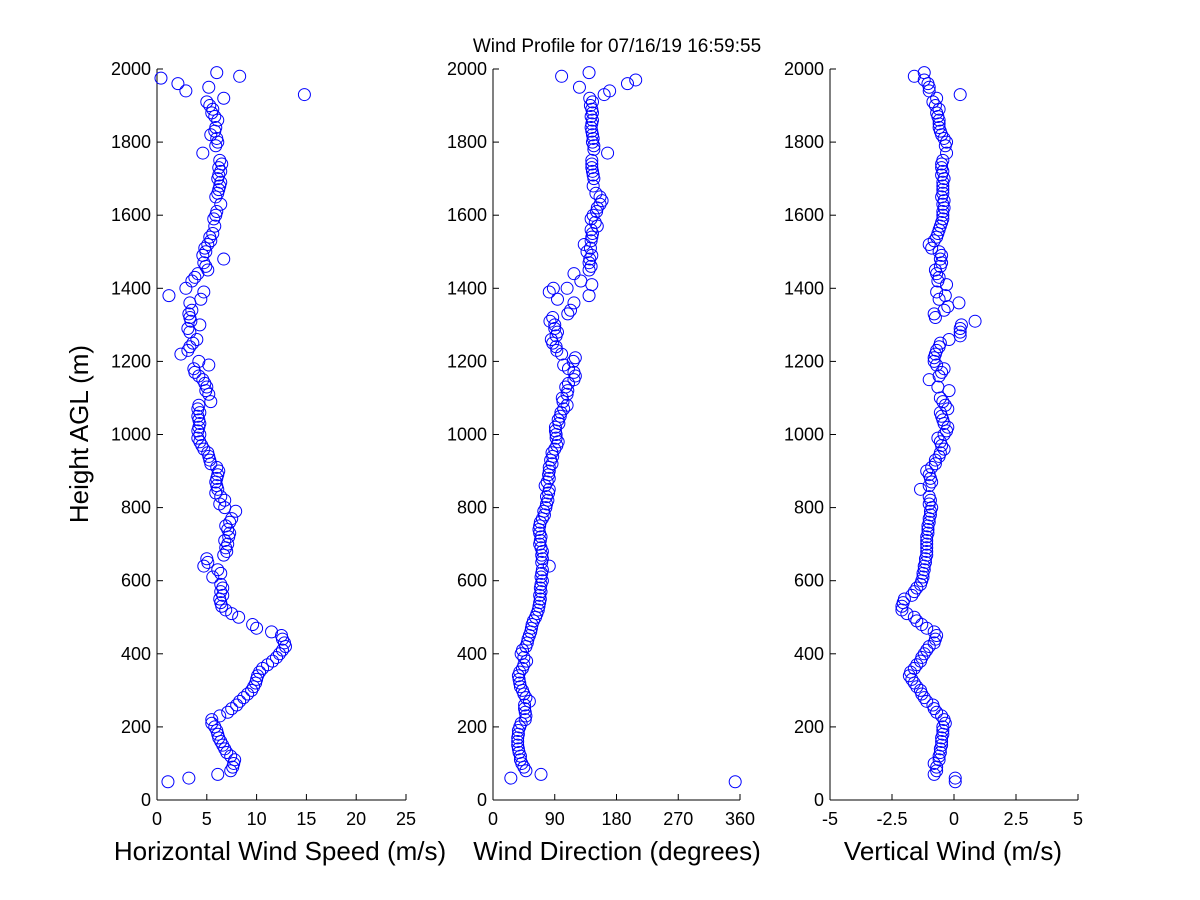 Image resolution: width=1200 pixels, height=900 pixels. What do you see at coordinates (740, 819) in the screenshot?
I see `x-tick-label: 360` at bounding box center [740, 819].